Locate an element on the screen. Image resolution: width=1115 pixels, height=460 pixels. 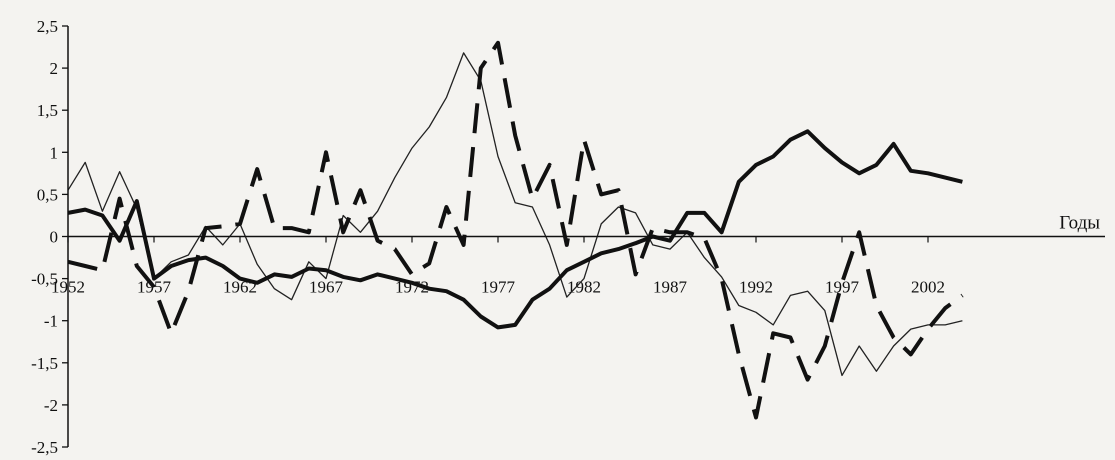
x-tick-label: 1977 is located at coordinates (498, 287).